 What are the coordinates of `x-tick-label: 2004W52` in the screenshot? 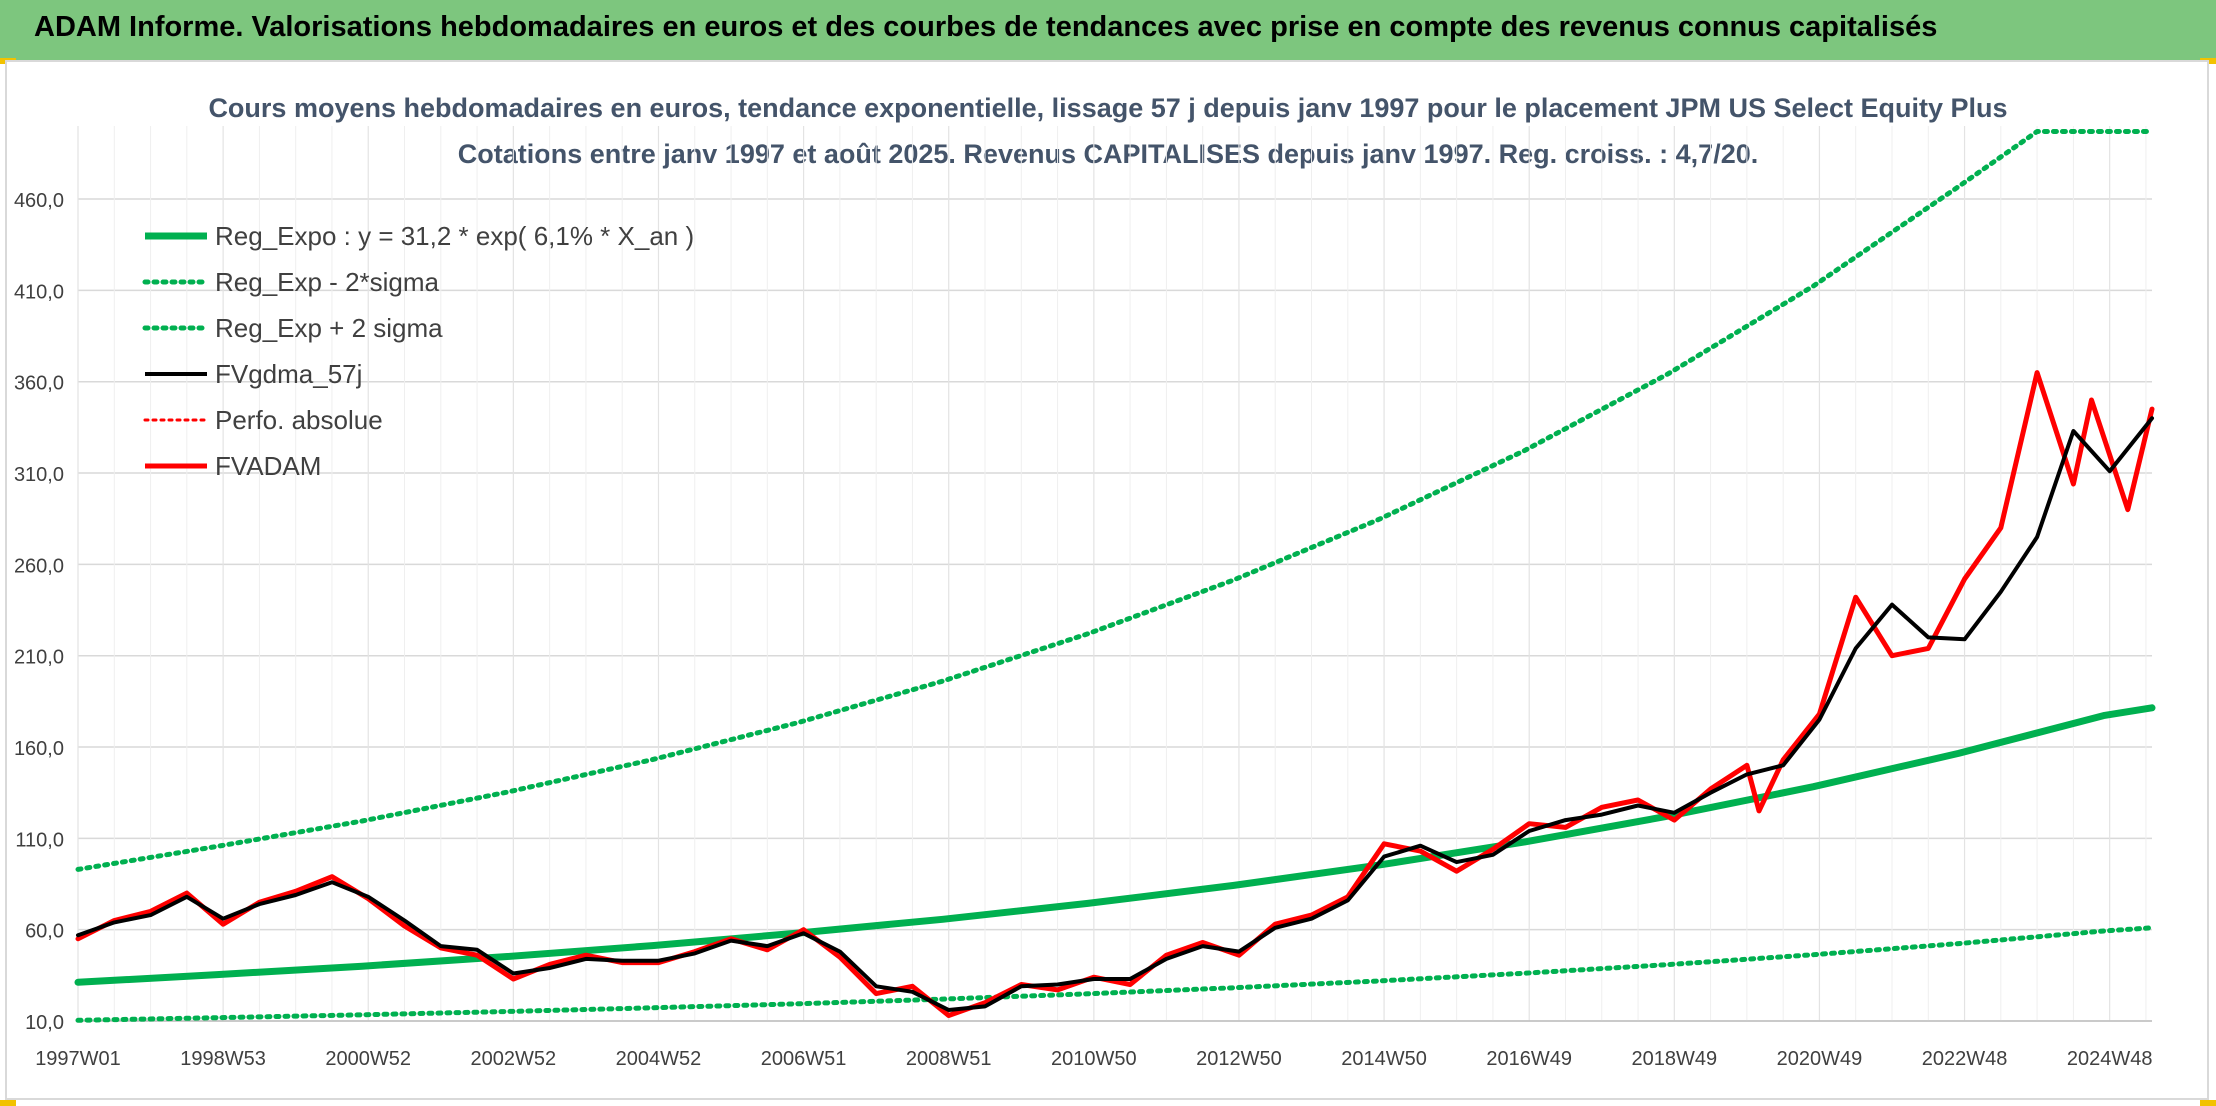 It's located at (659, 1059).